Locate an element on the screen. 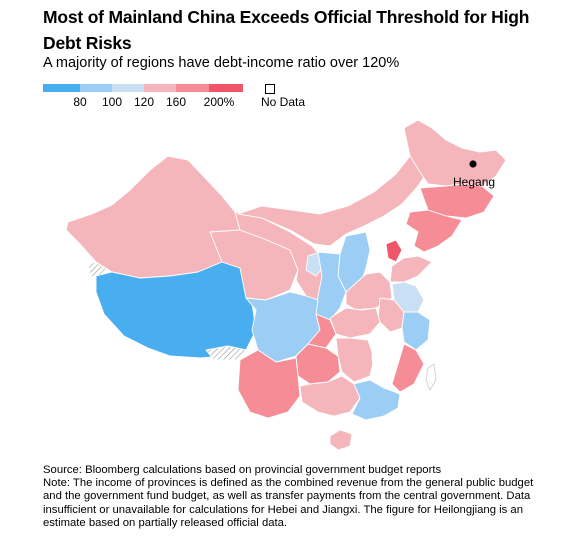 This screenshot has height=547, width=573. region-hunan is located at coordinates (355, 360).